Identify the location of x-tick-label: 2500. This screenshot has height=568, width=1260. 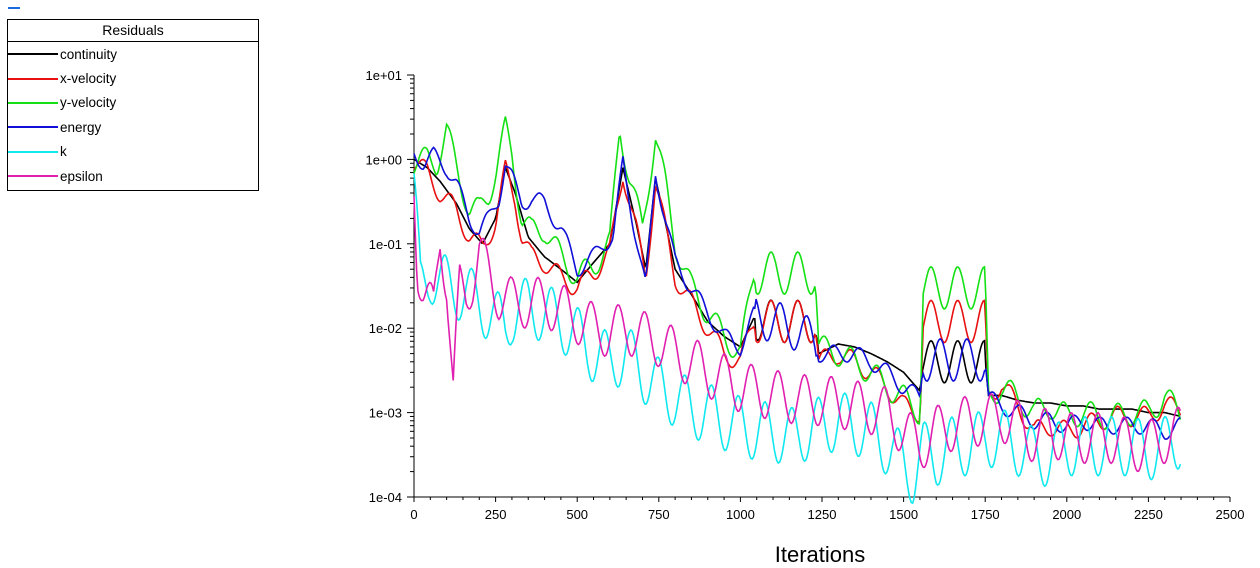
(1230, 514).